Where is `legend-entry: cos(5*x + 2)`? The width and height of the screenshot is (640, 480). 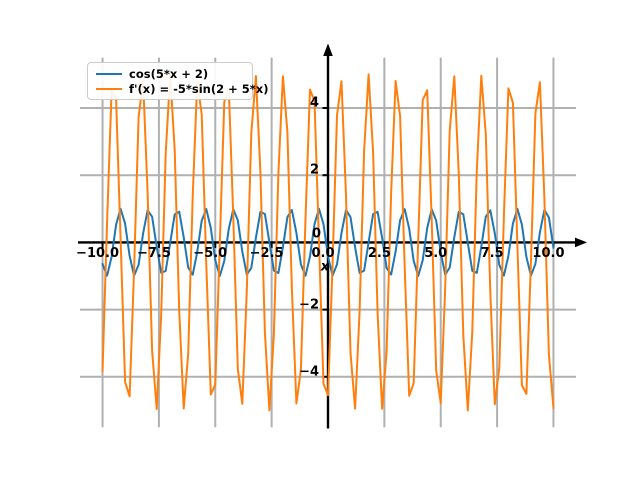
legend-entry: cos(5*x + 2) is located at coordinates (170, 73).